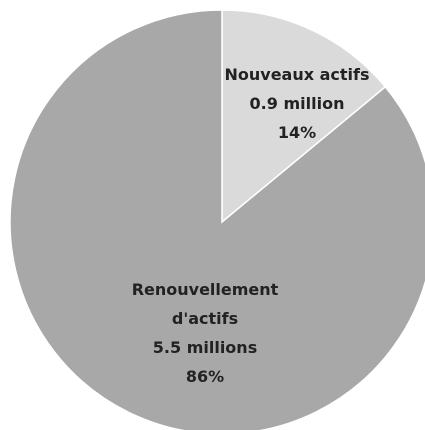 The height and width of the screenshot is (430, 425). I want to click on amount-label: 0.9 million, so click(297, 103).